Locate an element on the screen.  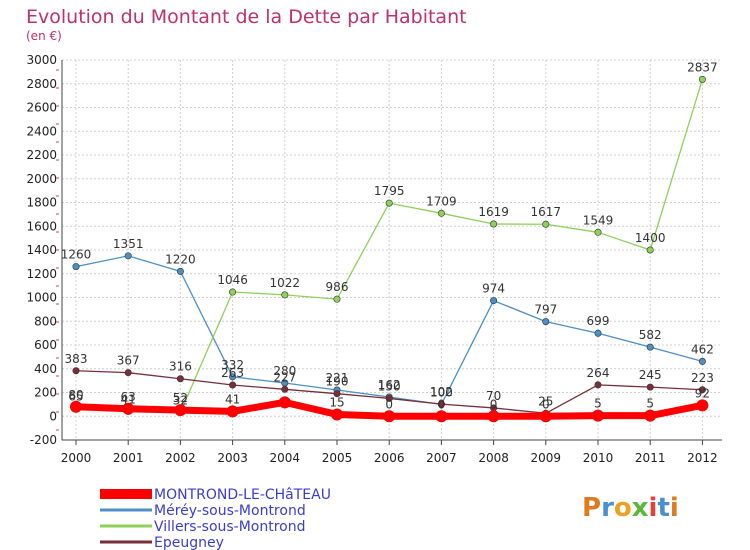
data-label: 1351 is located at coordinates (128, 244).